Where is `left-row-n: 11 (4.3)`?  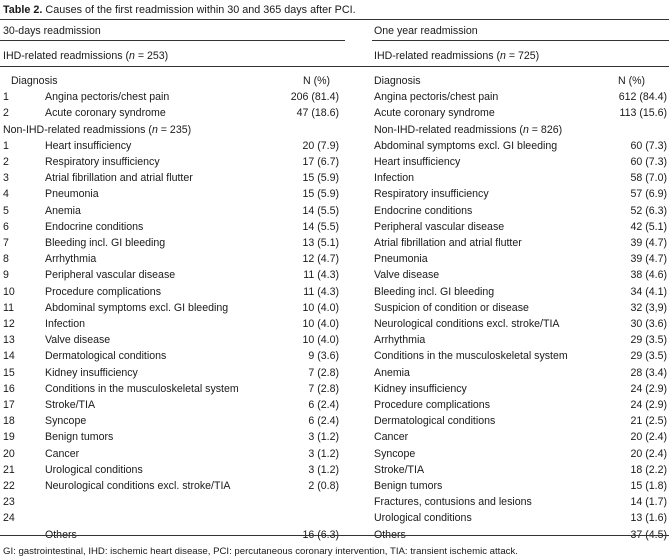 left-row-n: 11 (4.3) is located at coordinates (321, 275).